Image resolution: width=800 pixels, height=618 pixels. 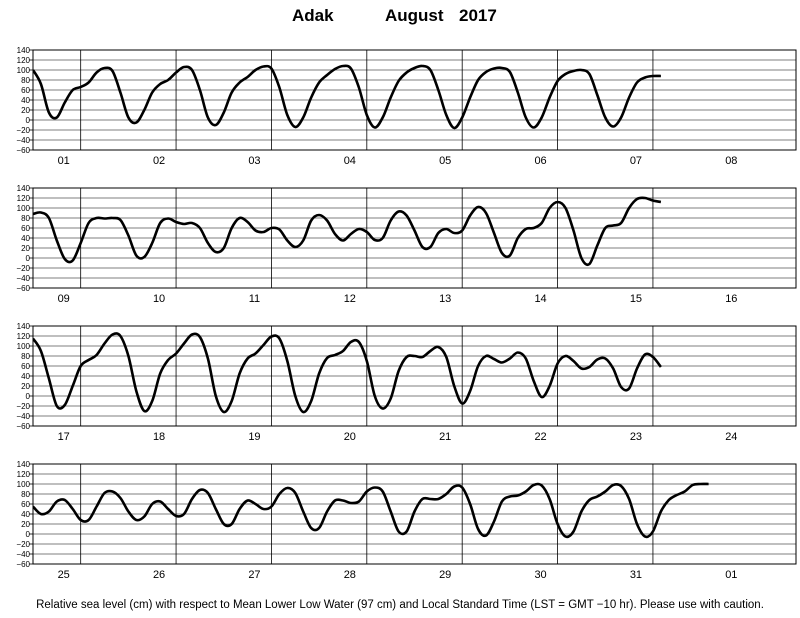 I want to click on day-label: 21, so click(x=445, y=437).